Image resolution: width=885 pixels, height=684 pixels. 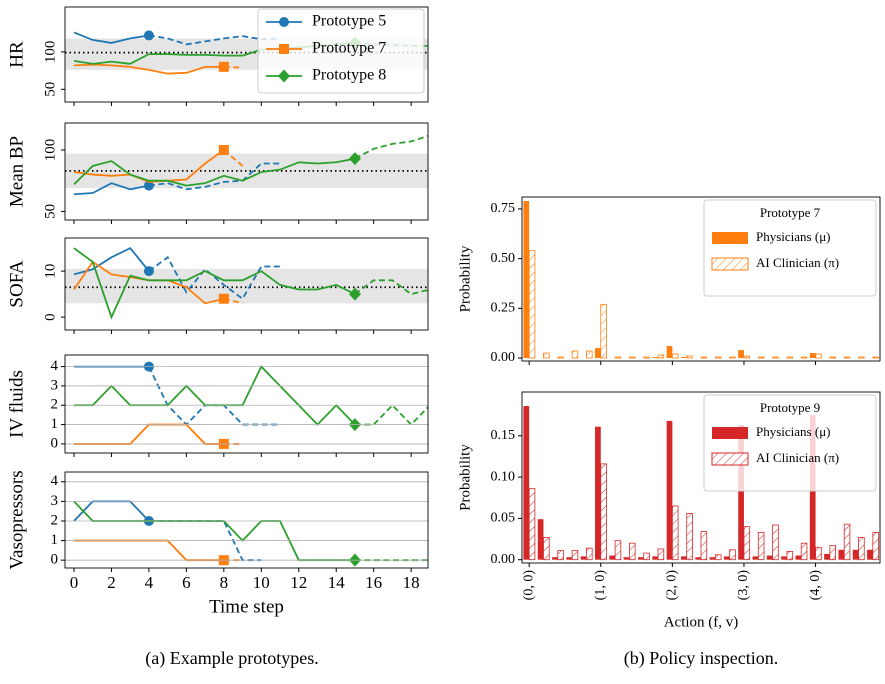 I want to click on y-tick-label: 50, so click(x=50, y=89).